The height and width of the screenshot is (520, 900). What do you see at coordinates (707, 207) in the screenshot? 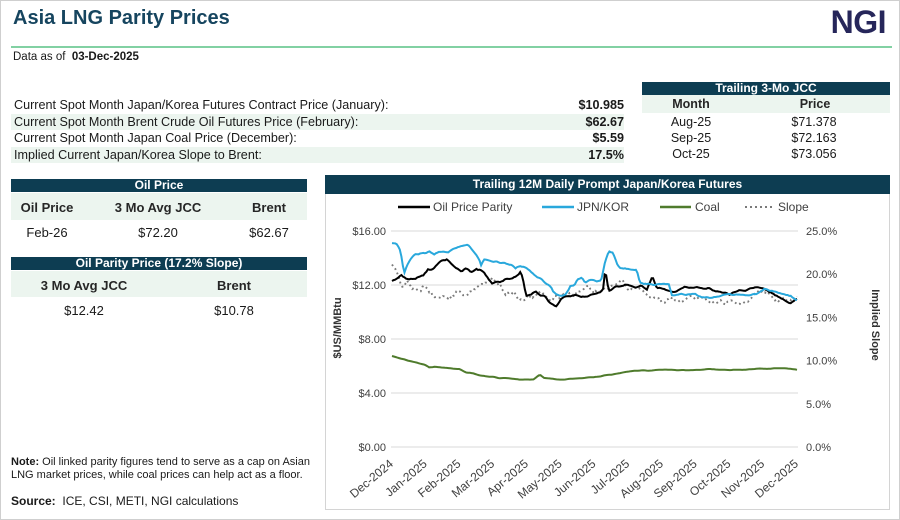
I see `svg-text: Coal` at bounding box center [707, 207].